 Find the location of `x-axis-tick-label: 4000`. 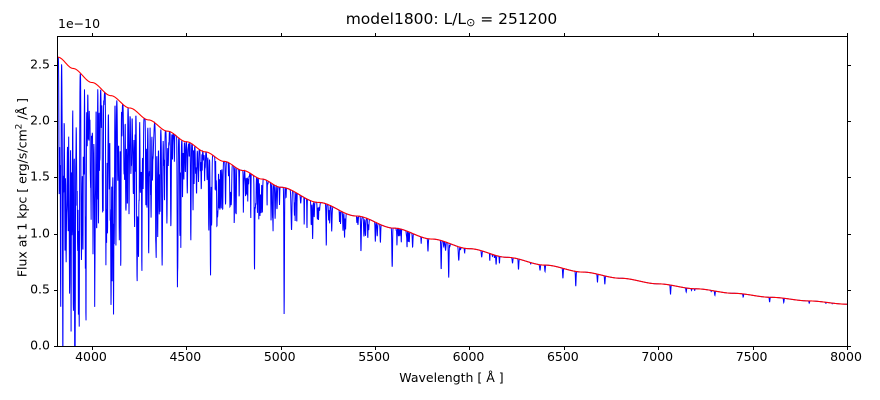

x-axis-tick-label: 4000 is located at coordinates (91, 356).